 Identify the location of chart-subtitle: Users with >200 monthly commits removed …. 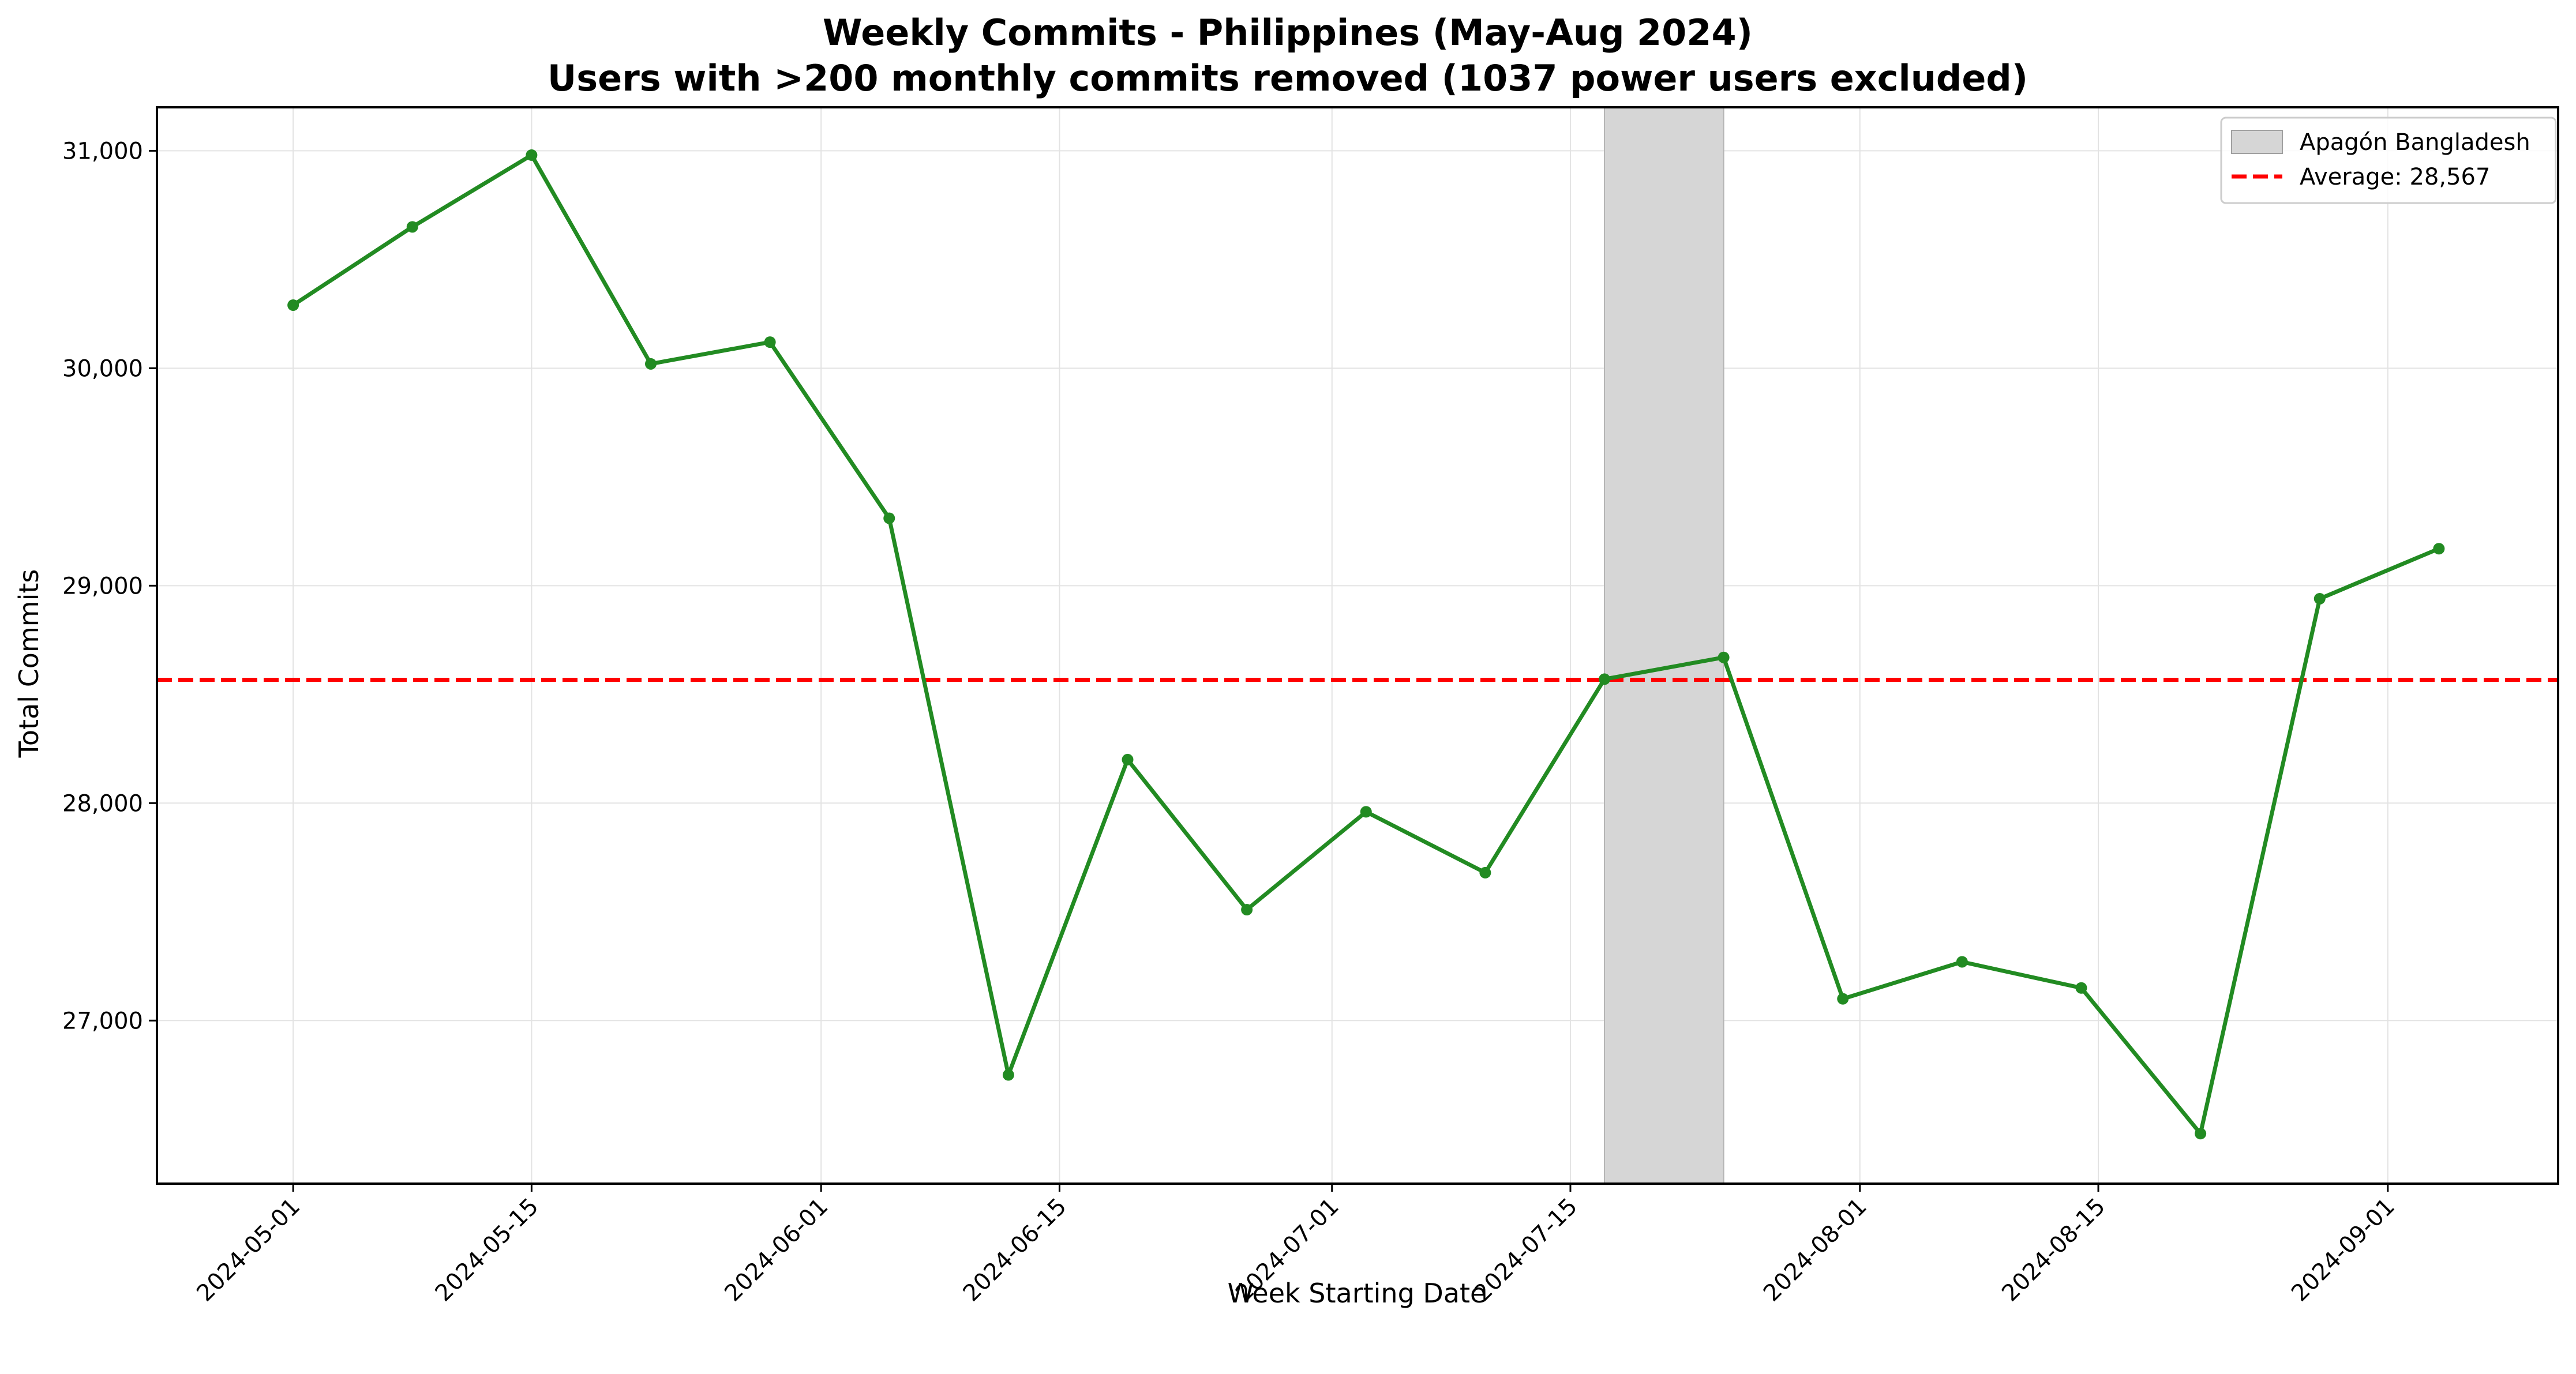
(1288, 78).